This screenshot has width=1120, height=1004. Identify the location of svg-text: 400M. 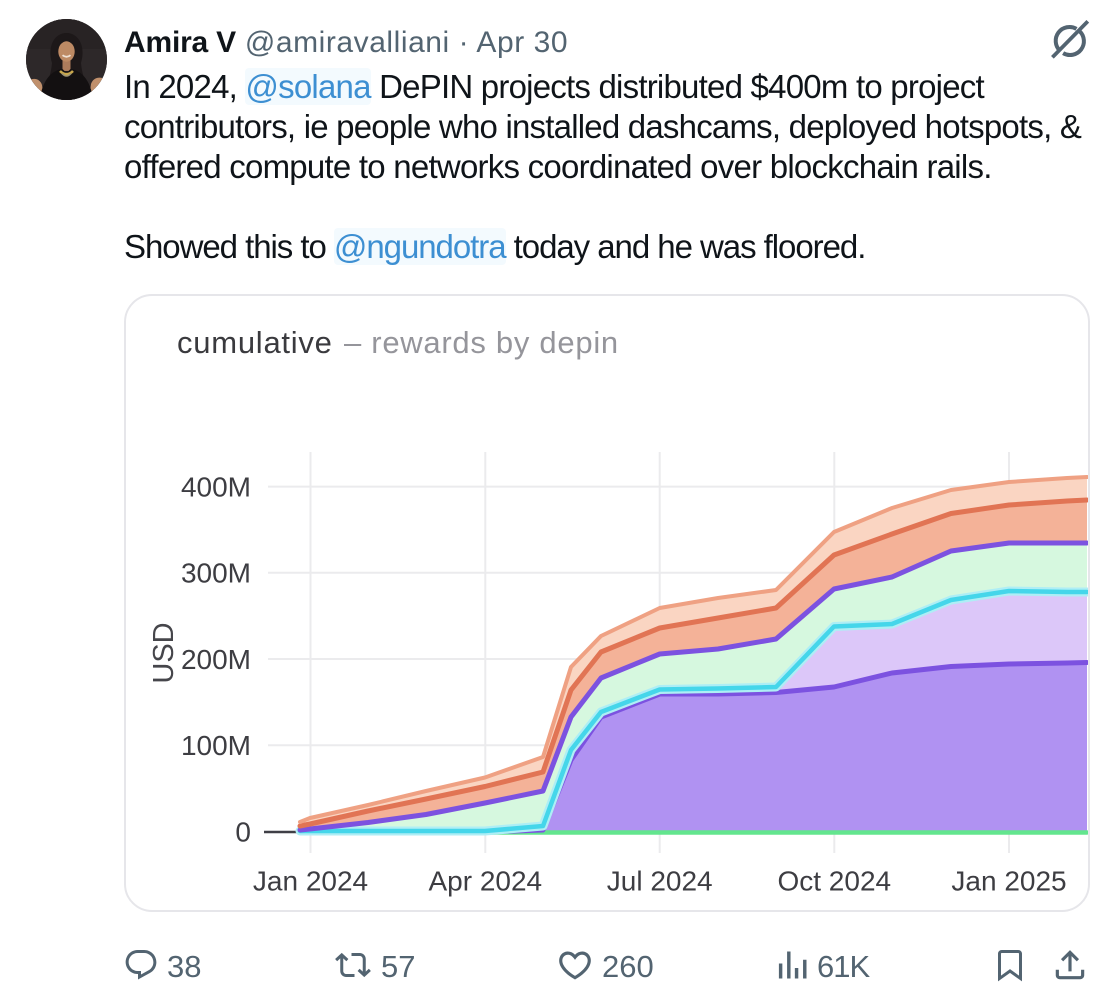
(216, 486).